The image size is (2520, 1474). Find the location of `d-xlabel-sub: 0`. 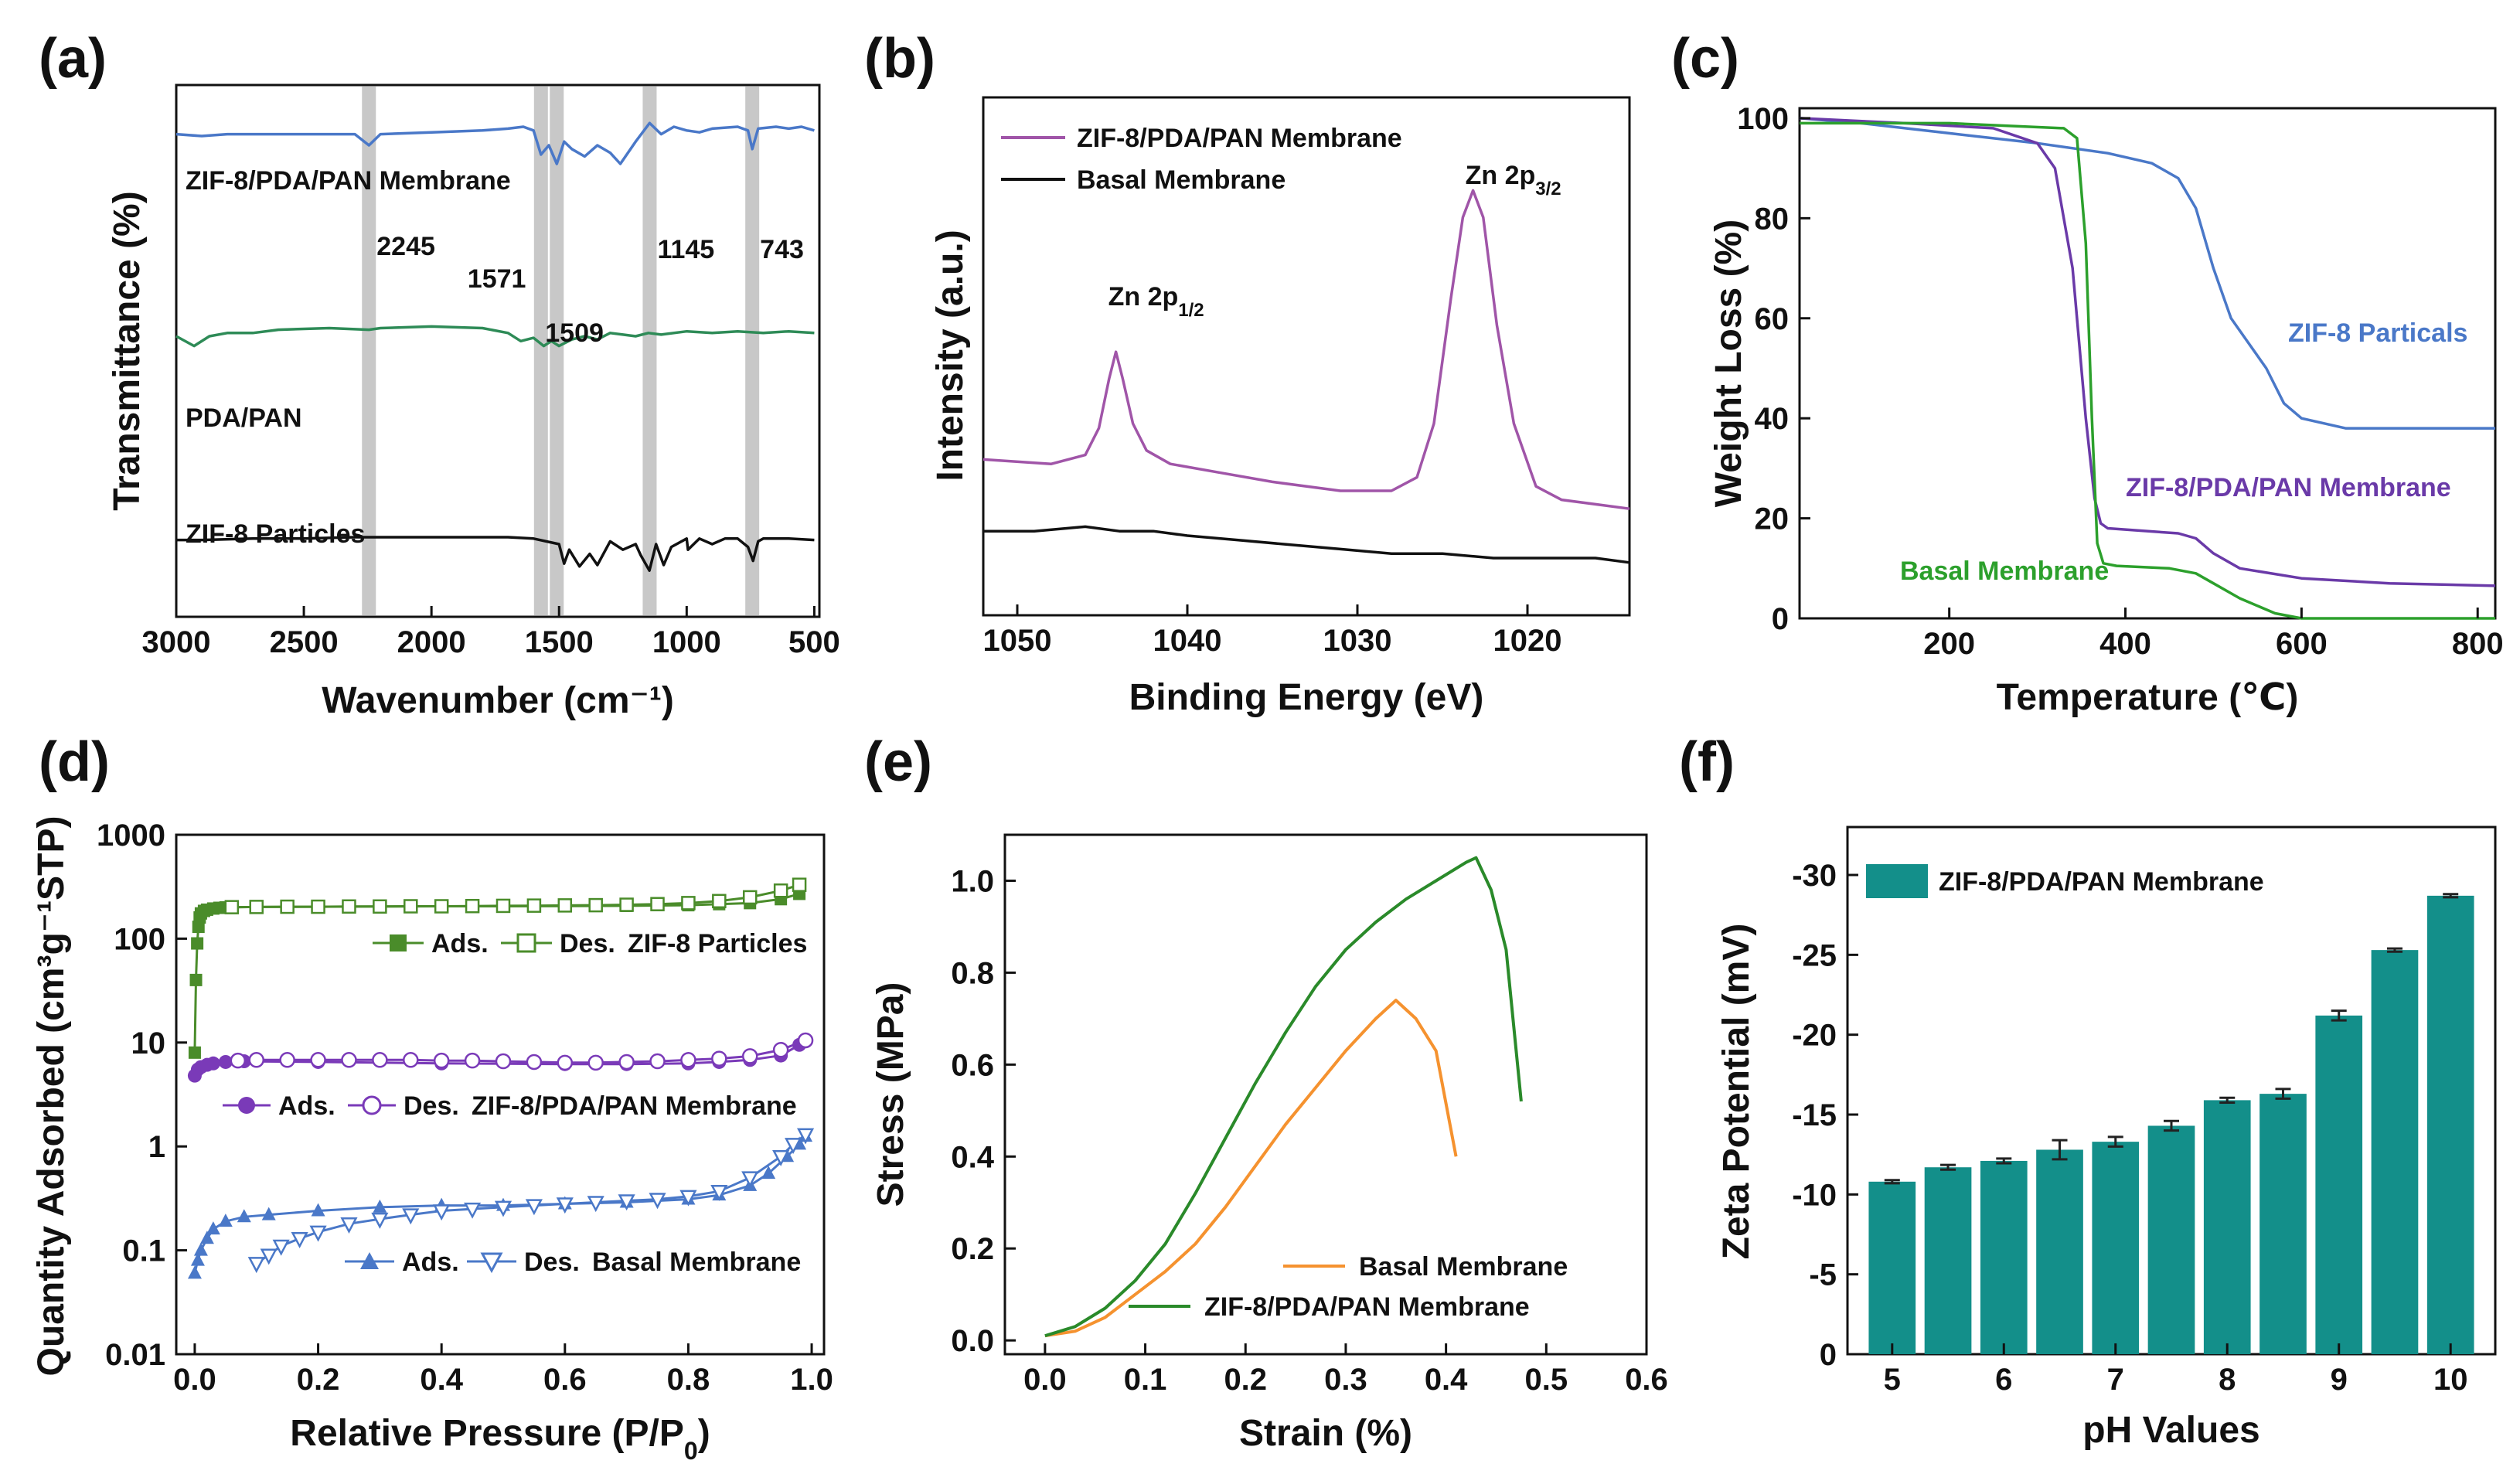

d-xlabel-sub: 0 is located at coordinates (691, 1451).